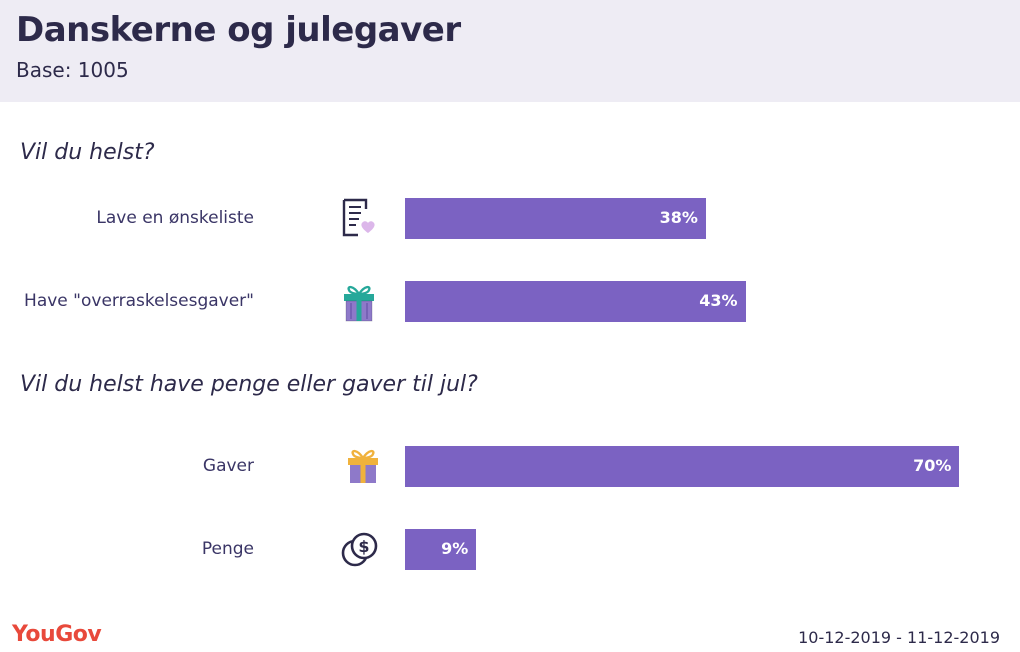 This screenshot has width=1020, height=652. Describe the element at coordinates (678, 217) in the screenshot. I see `data-label: 38%` at that location.